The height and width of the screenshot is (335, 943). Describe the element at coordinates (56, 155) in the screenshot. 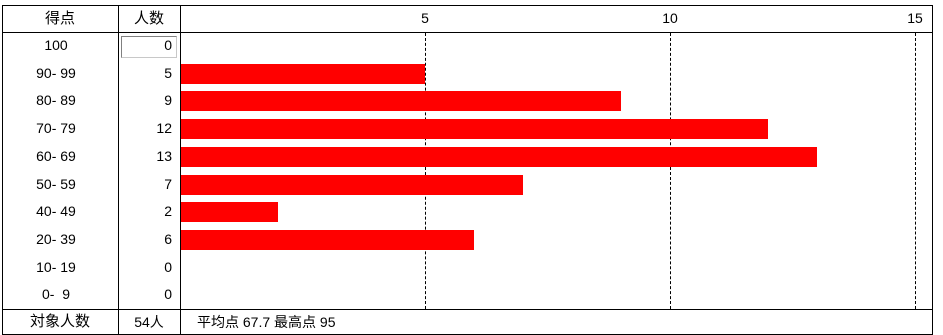

I see `score-range-label: 60- 69` at that location.